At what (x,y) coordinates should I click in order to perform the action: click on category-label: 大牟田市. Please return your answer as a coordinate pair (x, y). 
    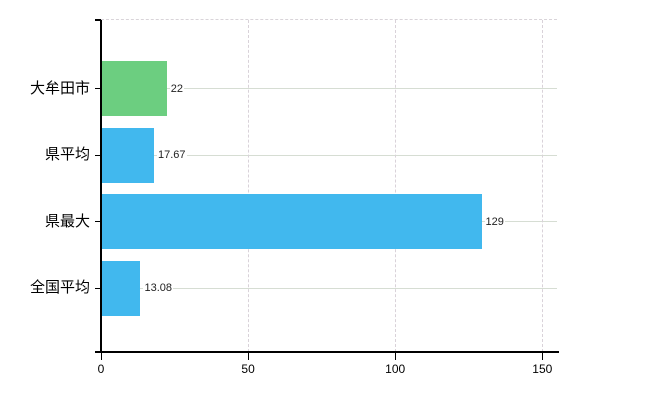
    Looking at the image, I should click on (59, 88).